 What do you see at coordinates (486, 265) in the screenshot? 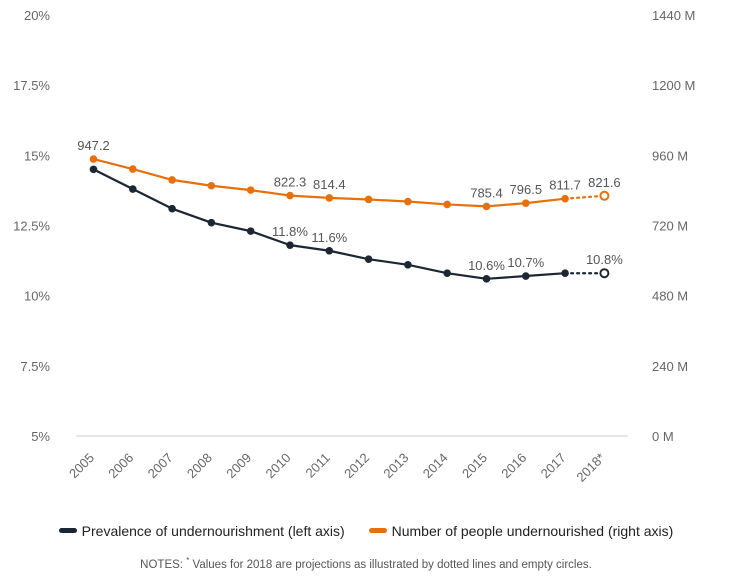
I see `data-label-0: 10.6%` at bounding box center [486, 265].